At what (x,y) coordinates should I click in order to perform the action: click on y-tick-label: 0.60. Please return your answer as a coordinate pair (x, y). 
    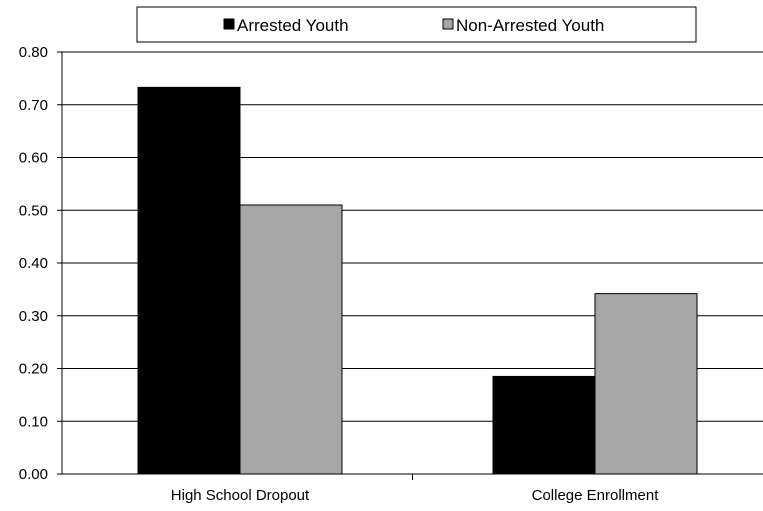
    Looking at the image, I should click on (33, 158).